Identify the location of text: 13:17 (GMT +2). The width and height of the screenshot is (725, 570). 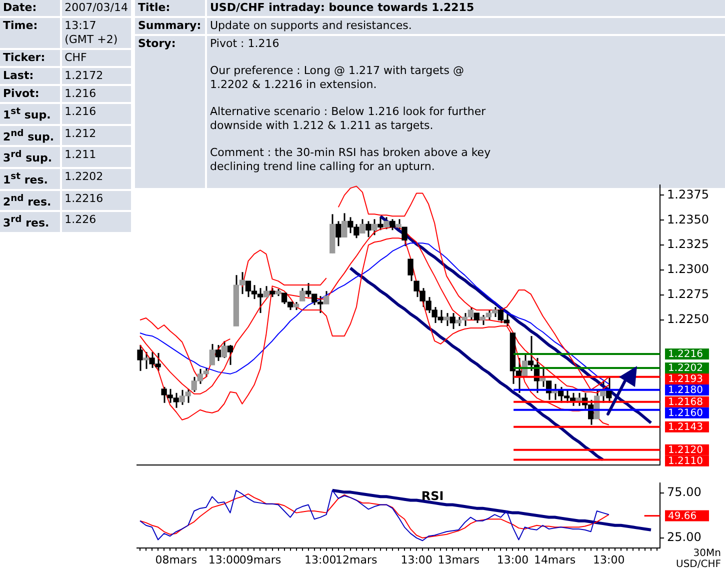
(96, 33).